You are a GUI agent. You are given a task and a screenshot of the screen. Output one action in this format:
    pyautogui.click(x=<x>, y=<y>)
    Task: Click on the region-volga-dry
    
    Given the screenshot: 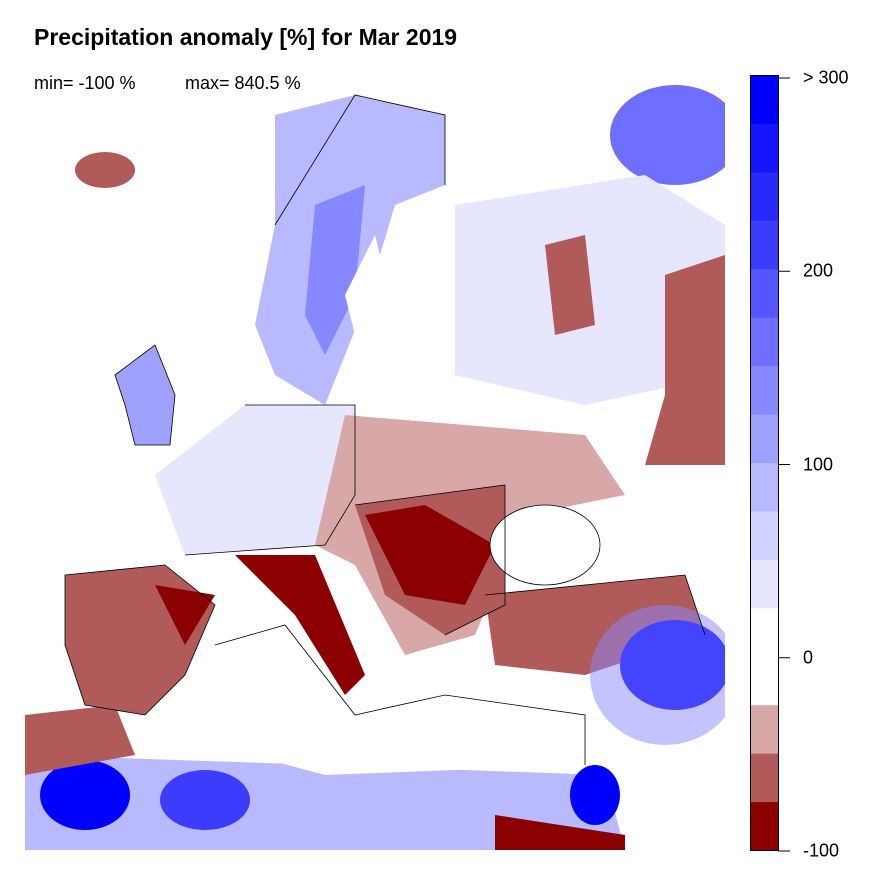 What is the action you would take?
    pyautogui.click(x=685, y=360)
    